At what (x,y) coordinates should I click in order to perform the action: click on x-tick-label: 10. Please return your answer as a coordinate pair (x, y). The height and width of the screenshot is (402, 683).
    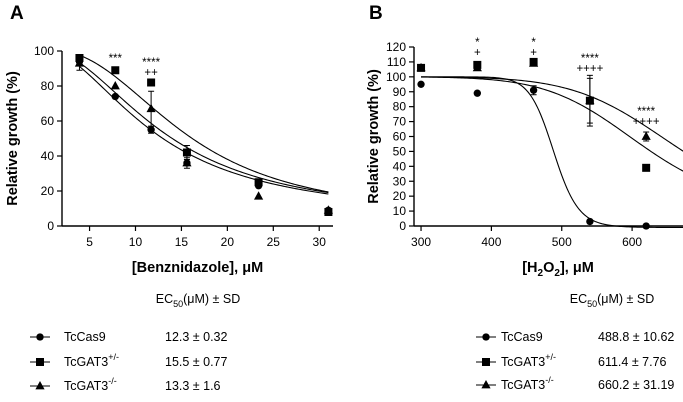
    Looking at the image, I should click on (136, 242).